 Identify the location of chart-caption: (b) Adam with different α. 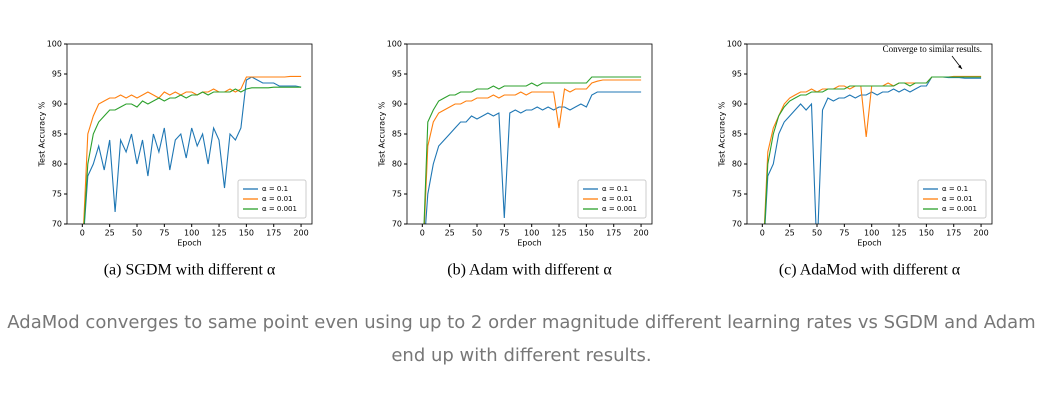
(529, 270).